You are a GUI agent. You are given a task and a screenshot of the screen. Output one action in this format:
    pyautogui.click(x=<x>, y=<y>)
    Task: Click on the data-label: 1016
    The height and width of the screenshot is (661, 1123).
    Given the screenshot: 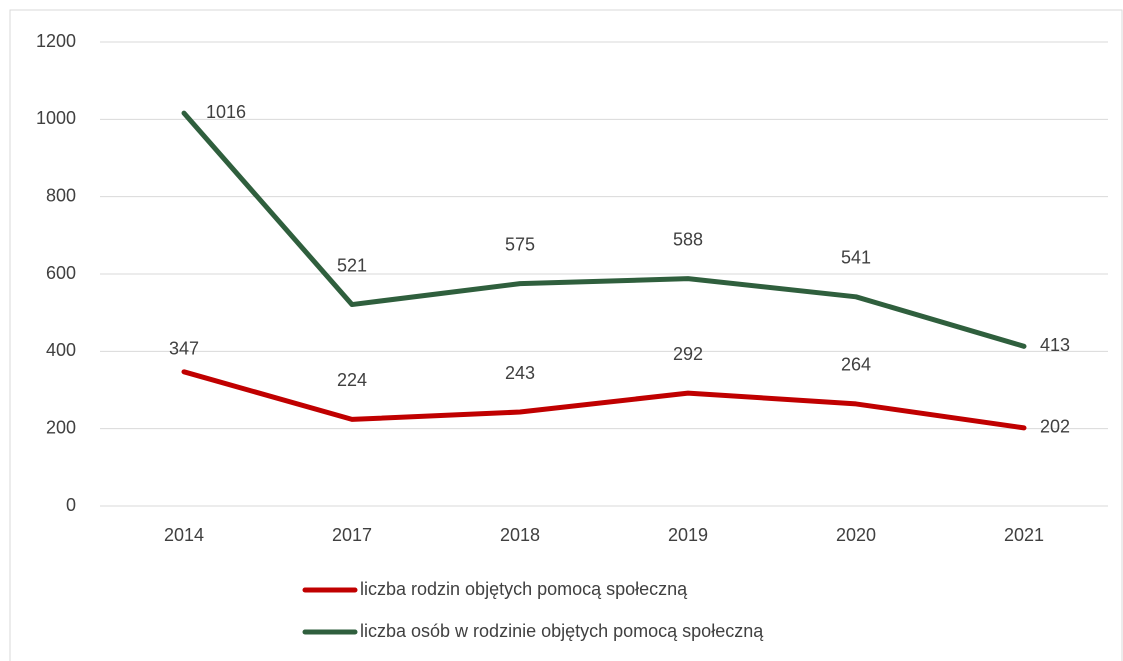 What is the action you would take?
    pyautogui.click(x=226, y=112)
    